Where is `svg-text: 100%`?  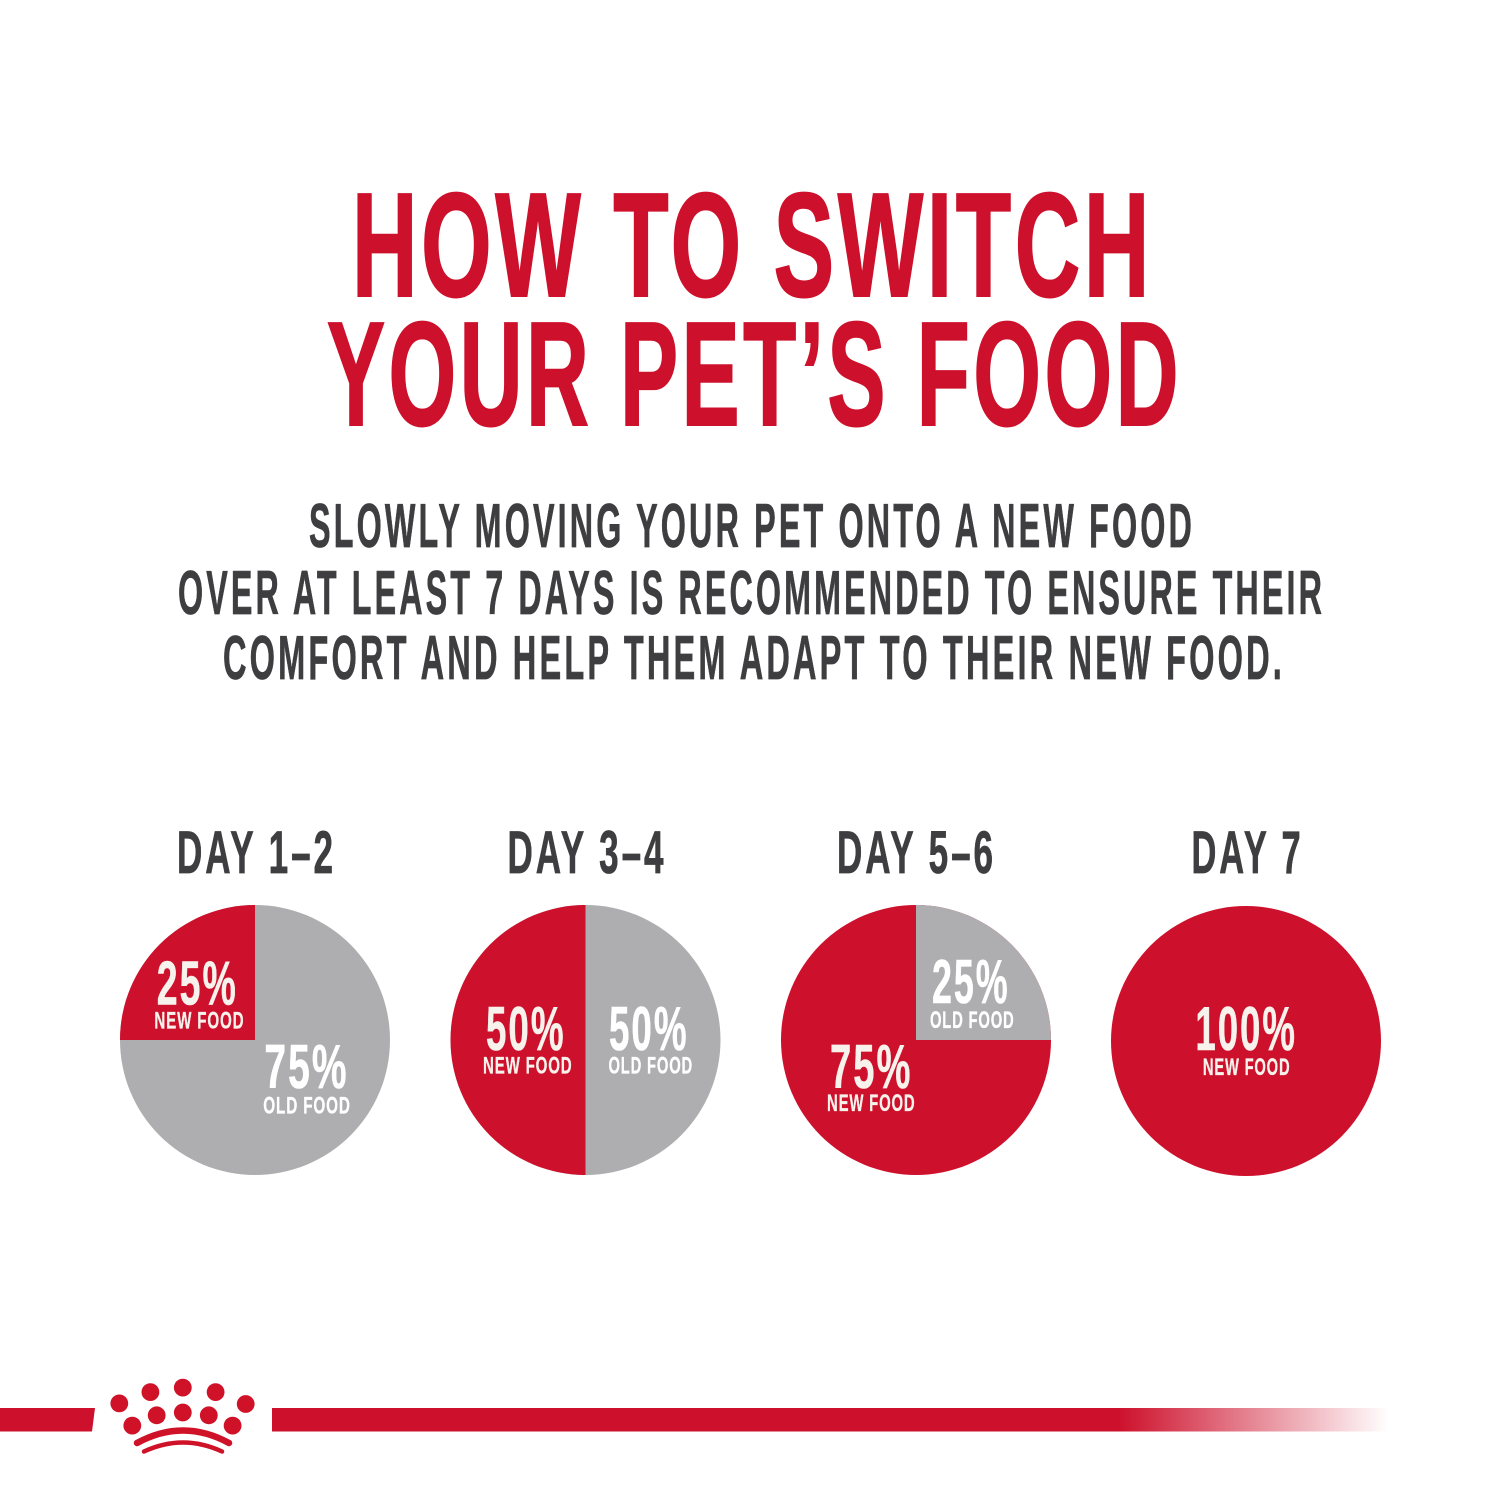
svg-text: 100% is located at coordinates (1246, 1029).